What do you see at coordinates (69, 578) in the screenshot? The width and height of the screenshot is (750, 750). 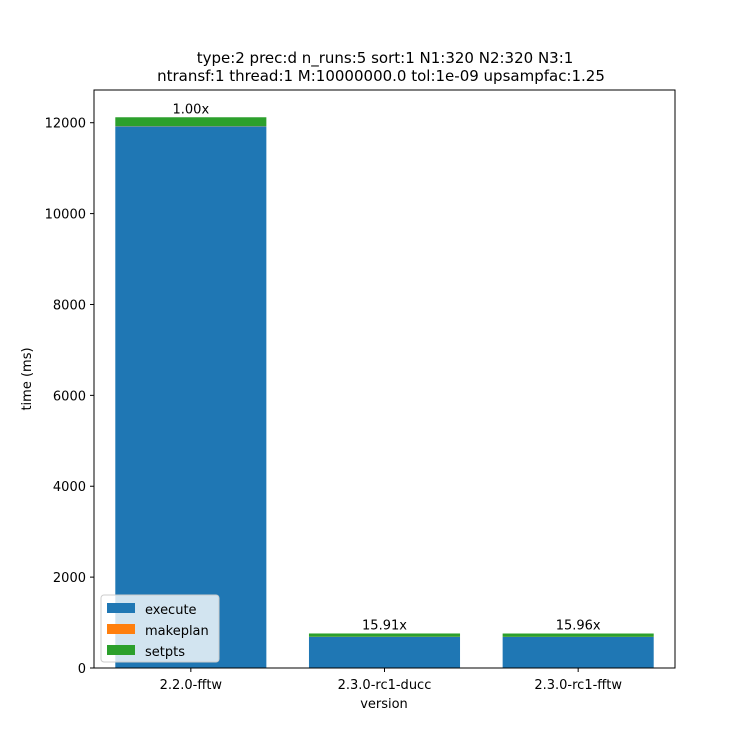 I see `y-tick-label-1: 2000` at bounding box center [69, 578].